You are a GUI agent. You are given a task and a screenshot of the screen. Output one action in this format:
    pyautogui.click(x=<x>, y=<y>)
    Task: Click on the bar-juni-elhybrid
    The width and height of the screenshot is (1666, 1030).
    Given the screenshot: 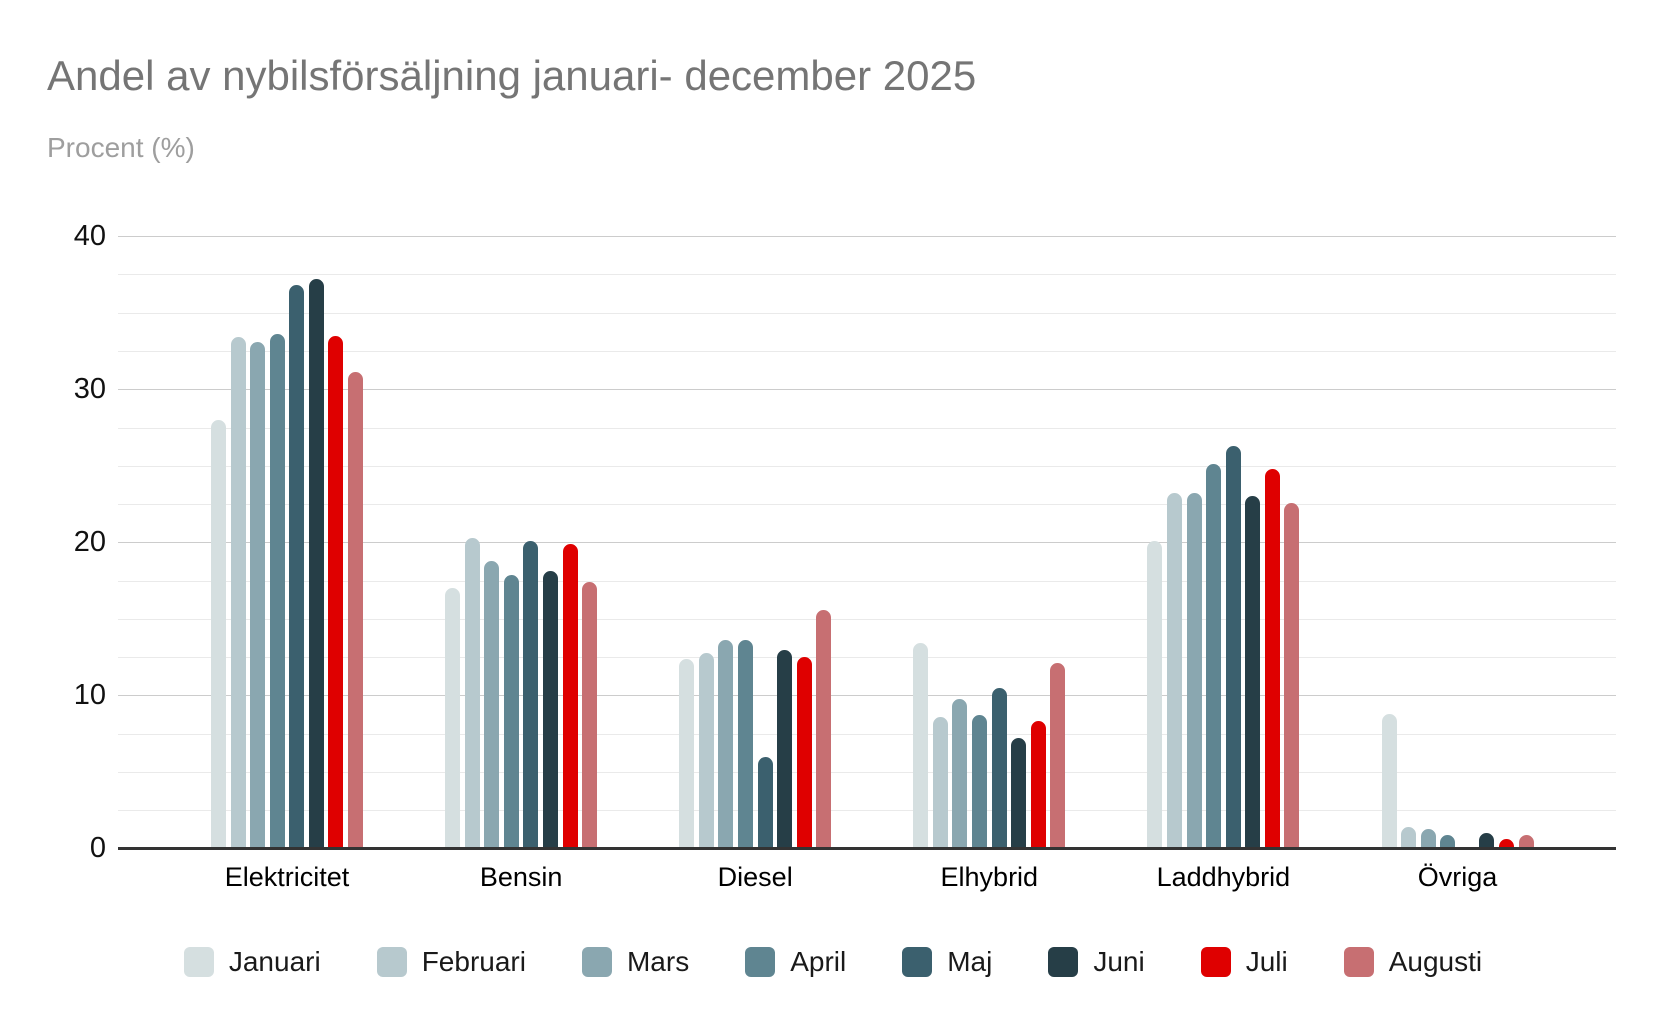 What is the action you would take?
    pyautogui.click(x=1019, y=793)
    